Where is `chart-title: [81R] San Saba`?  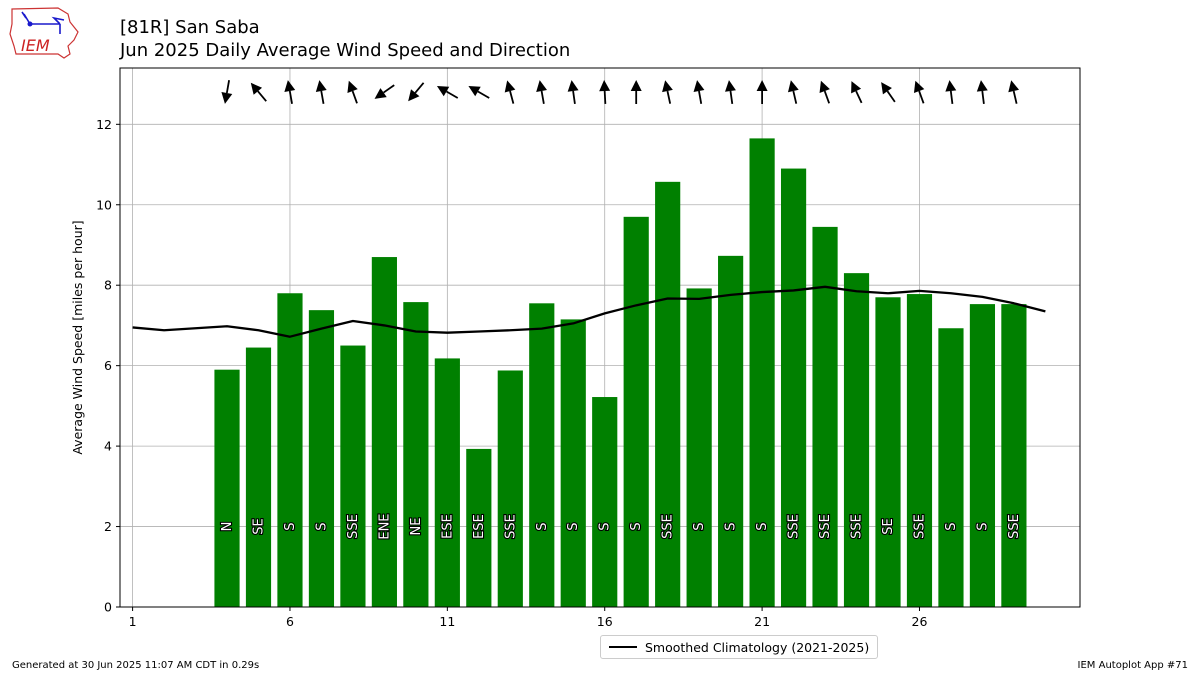
chart-title: [81R] San Saba is located at coordinates (190, 27).